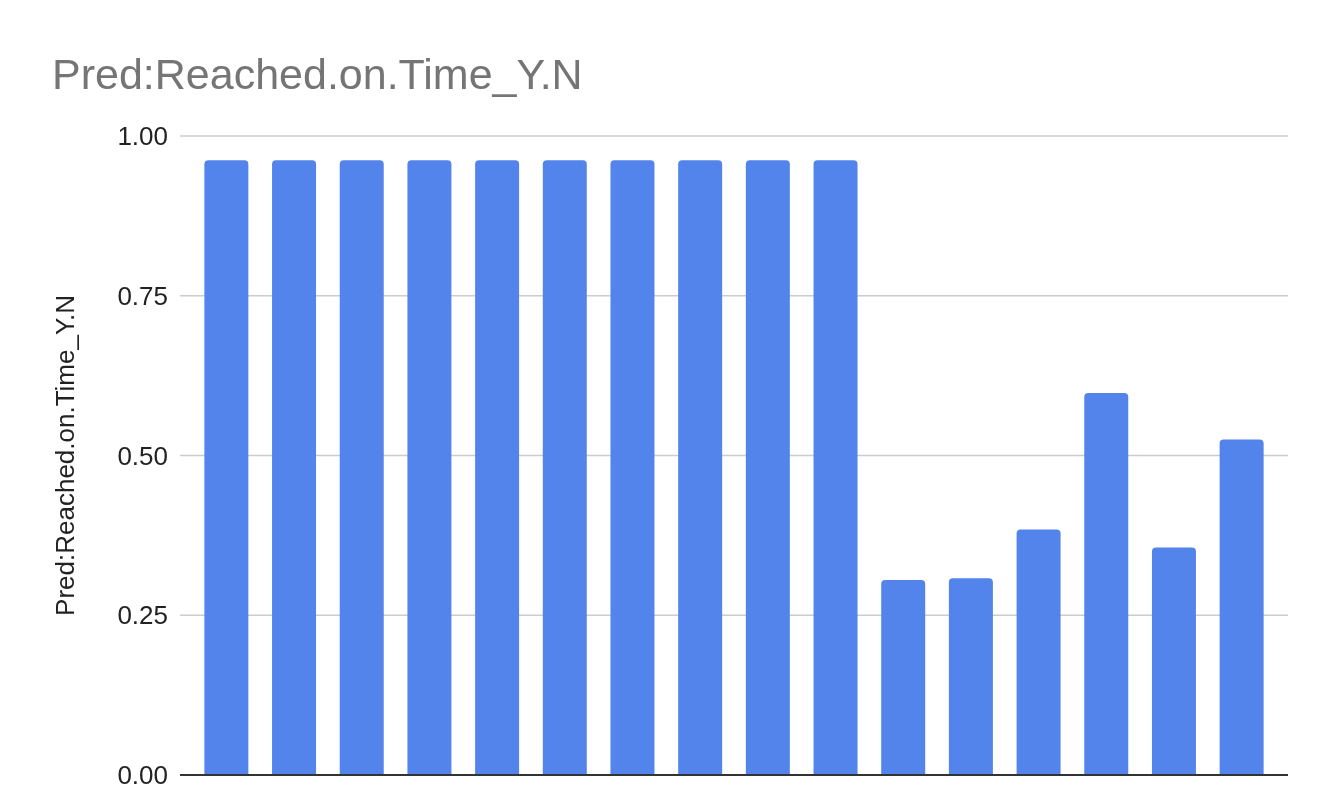 This screenshot has height=806, width=1320. What do you see at coordinates (142, 615) in the screenshot?
I see `y-tick-label: 0.25` at bounding box center [142, 615].